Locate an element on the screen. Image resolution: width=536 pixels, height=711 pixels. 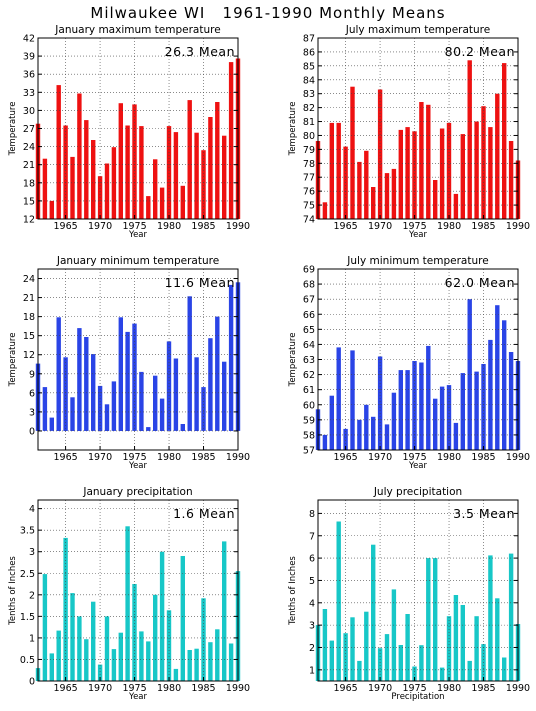
y-tick-label: 62 is located at coordinates (309, 375).